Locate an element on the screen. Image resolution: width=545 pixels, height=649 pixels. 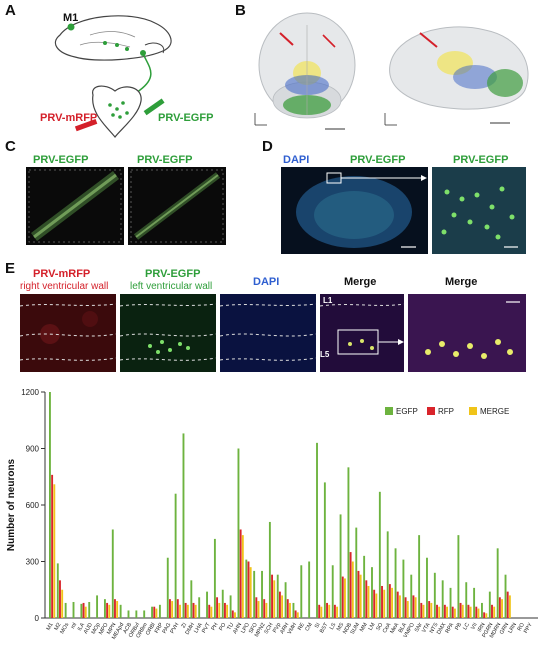
y-tick-label: 600 is located at coordinates (33, 505).